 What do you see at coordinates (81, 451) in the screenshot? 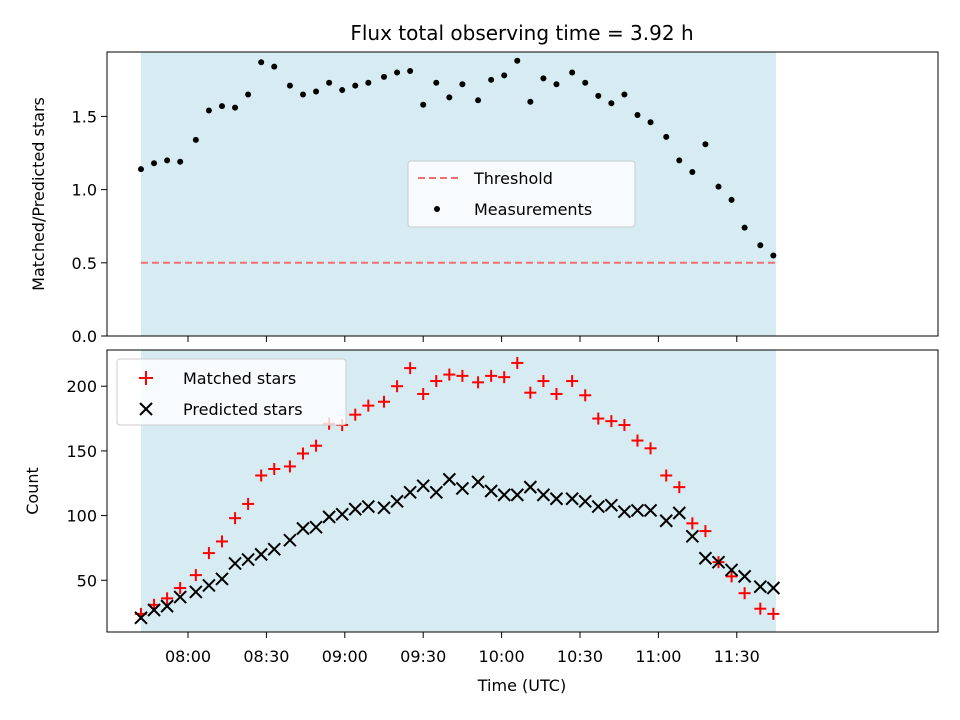
I see `y-tick-label: 150` at bounding box center [81, 451].